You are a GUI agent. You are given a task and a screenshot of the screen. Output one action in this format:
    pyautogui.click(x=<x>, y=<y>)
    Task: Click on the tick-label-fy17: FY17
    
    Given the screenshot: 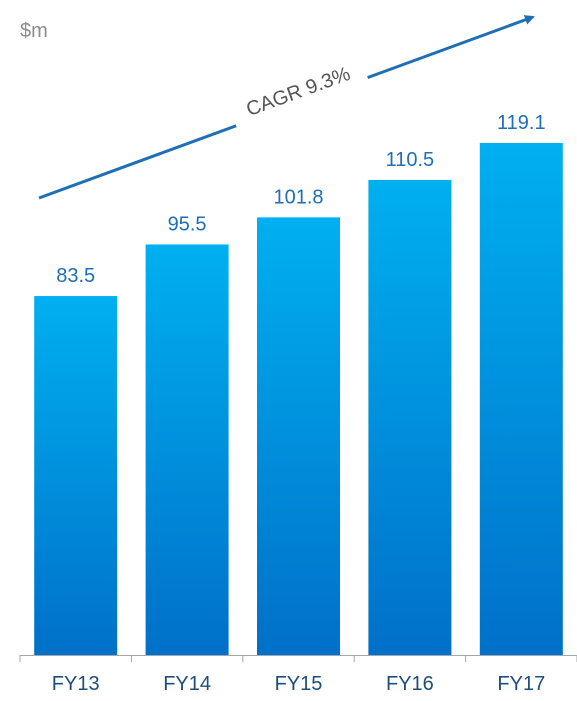 What is the action you would take?
    pyautogui.click(x=521, y=684)
    